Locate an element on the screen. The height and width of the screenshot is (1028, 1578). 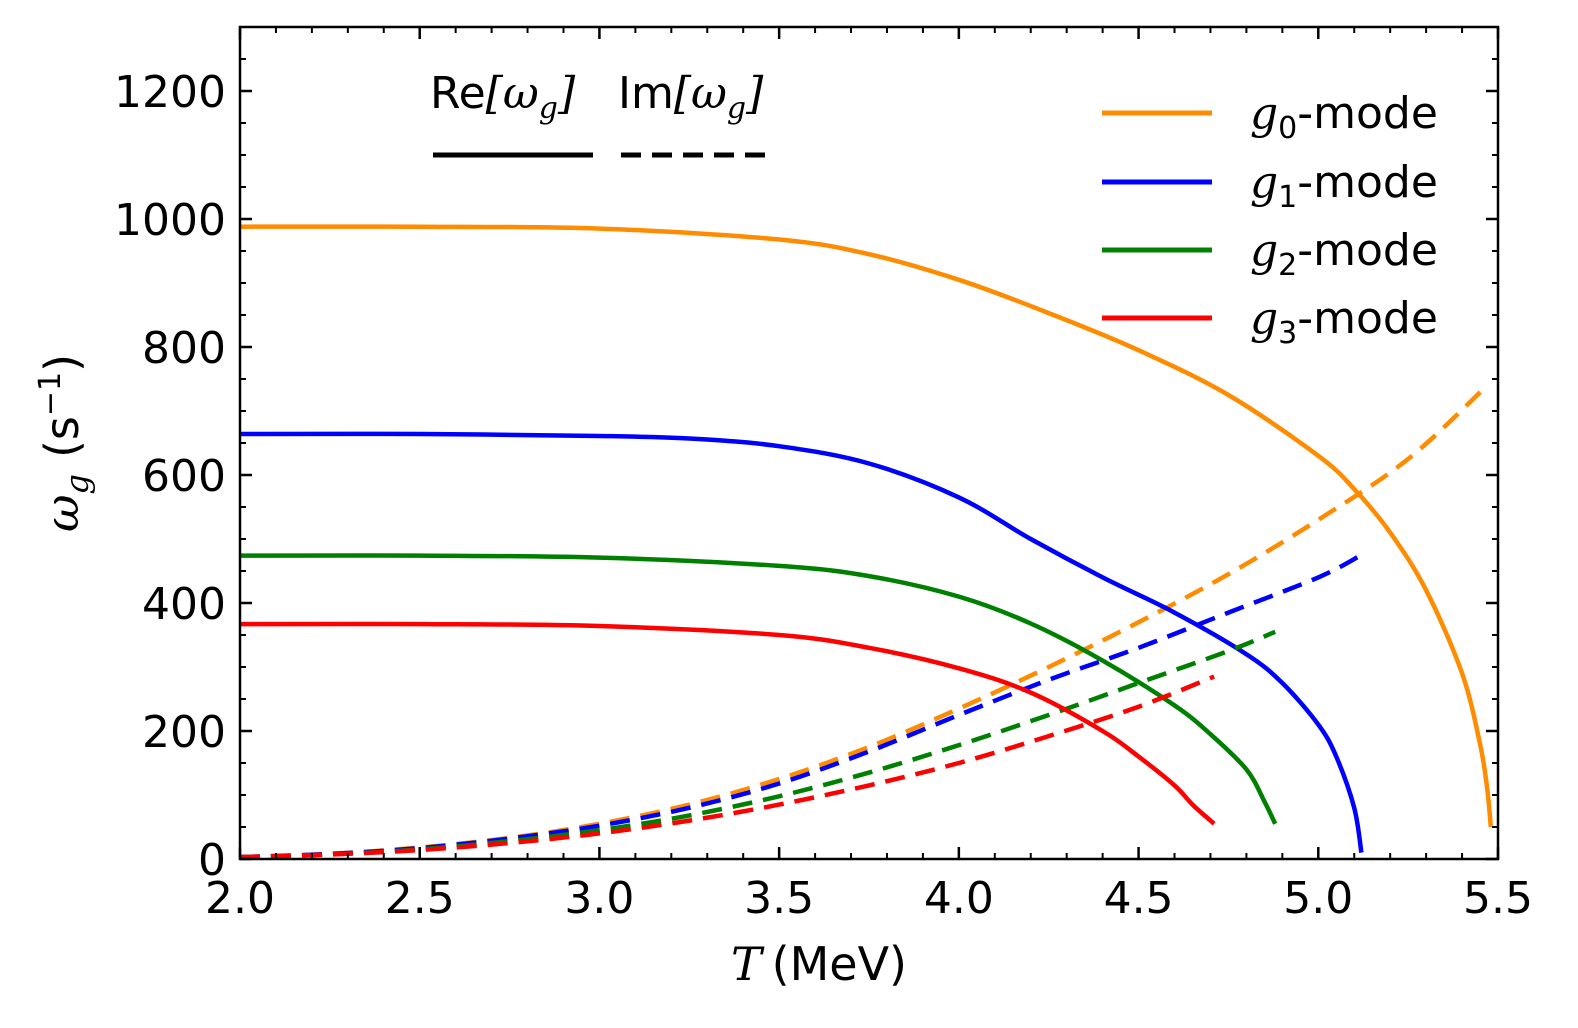
x-tick-label: 5.0 is located at coordinates (1318, 898).